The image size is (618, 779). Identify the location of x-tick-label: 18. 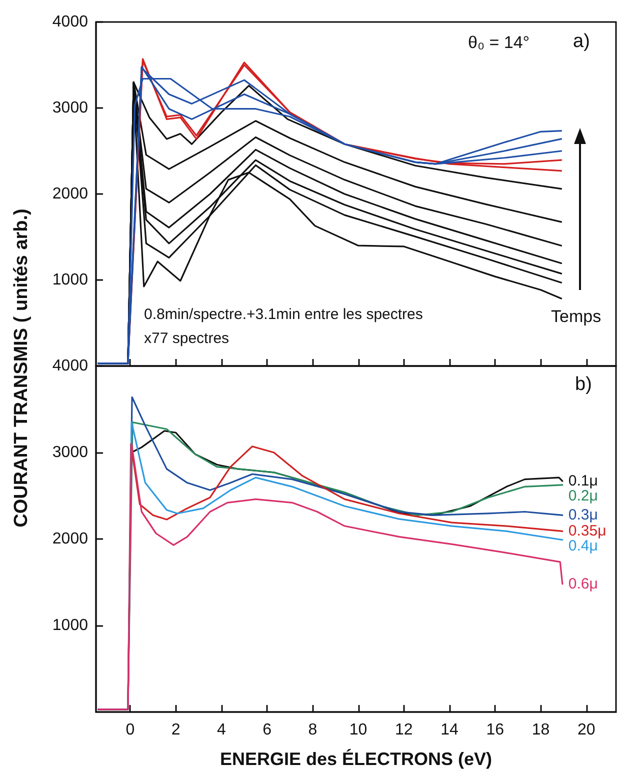
(541, 730).